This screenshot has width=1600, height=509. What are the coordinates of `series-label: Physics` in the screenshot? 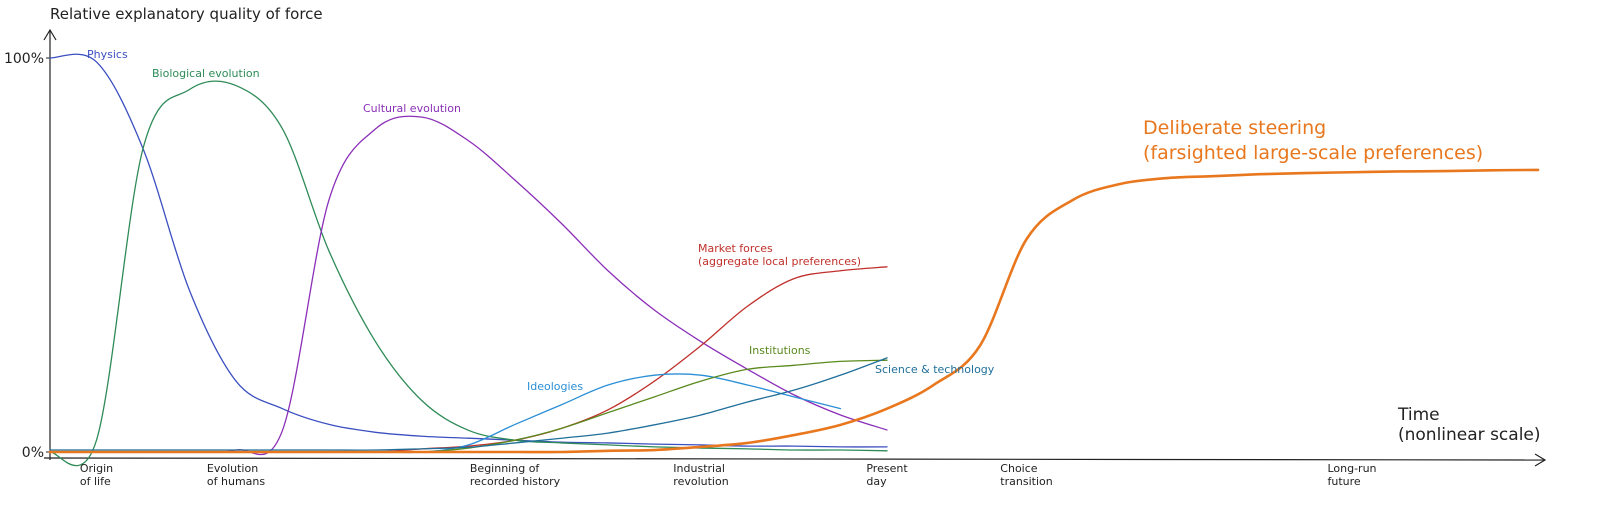 It's located at (107, 54).